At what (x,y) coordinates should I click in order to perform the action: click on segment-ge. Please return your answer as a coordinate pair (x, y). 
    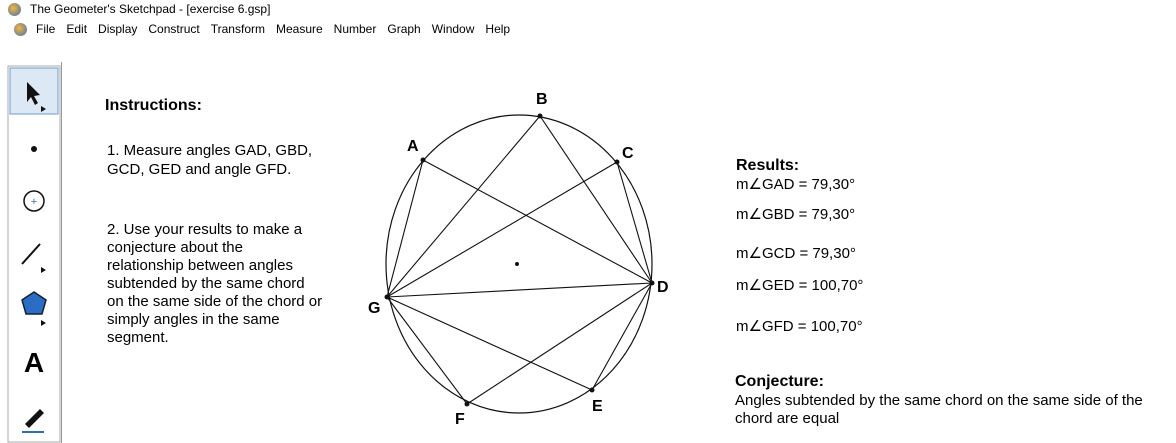
    Looking at the image, I should click on (489, 343).